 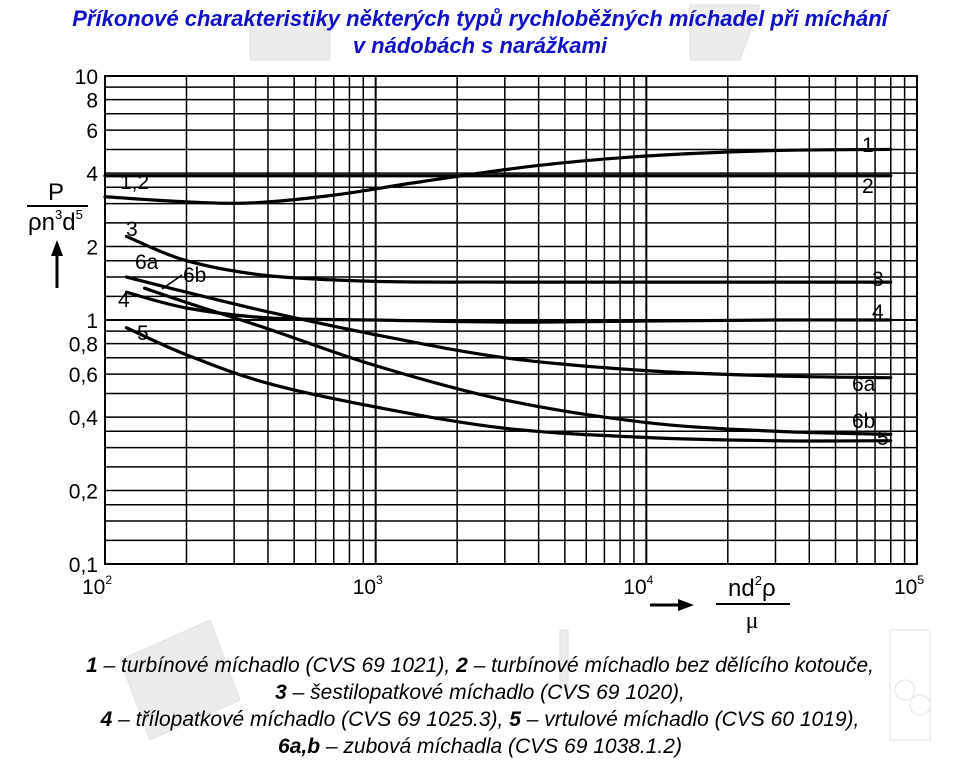 I want to click on curve-label-left: 5, so click(x=143, y=333).